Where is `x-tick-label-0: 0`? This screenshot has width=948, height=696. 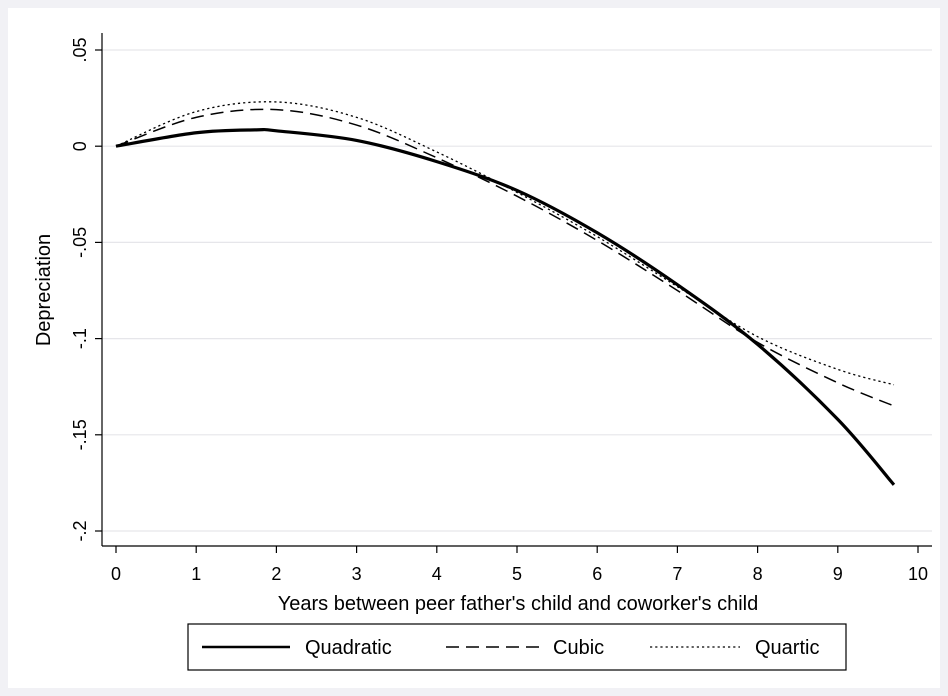
x-tick-label-0: 0 is located at coordinates (116, 574).